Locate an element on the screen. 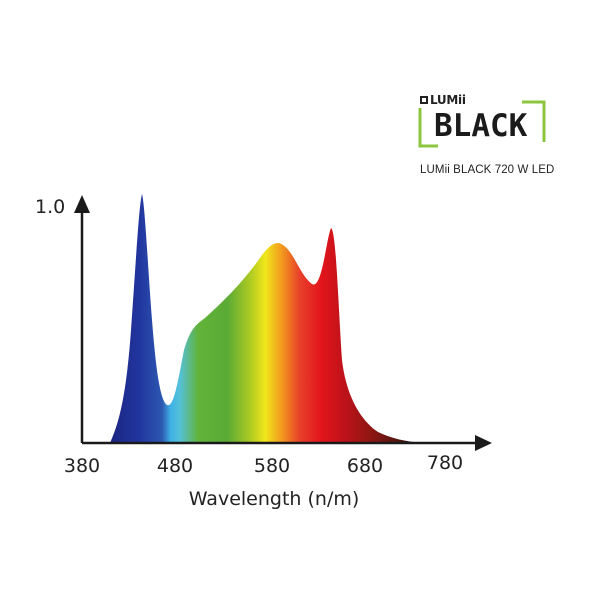 Image resolution: width=600 pixels, height=600 pixels. x-axis-arrow-icon is located at coordinates (483, 443).